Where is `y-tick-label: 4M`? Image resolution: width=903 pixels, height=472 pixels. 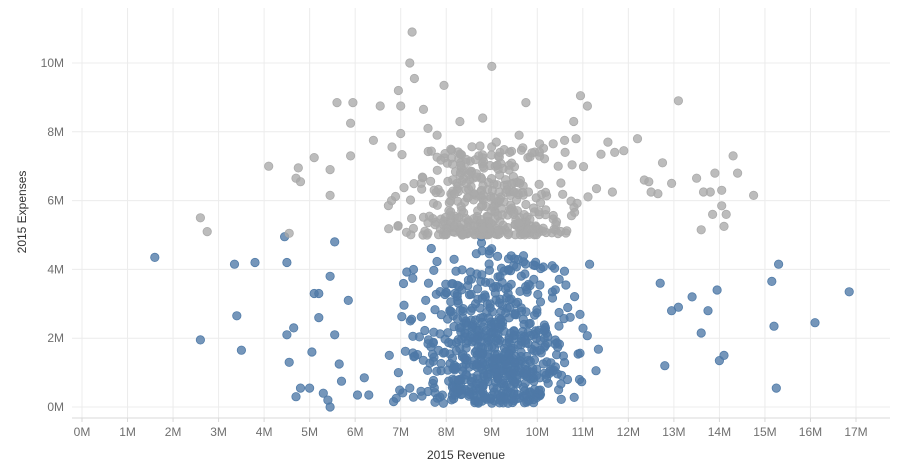 y-tick-label: 4M is located at coordinates (55, 269).